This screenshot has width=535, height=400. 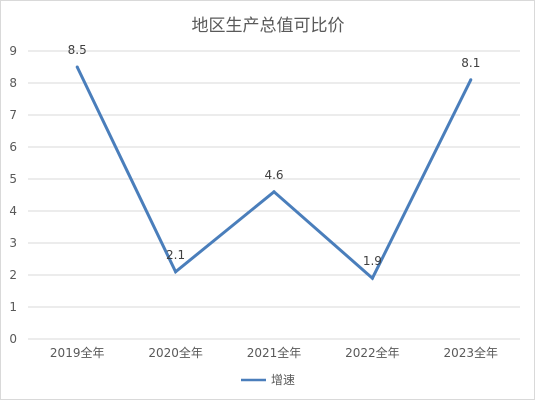 What do you see at coordinates (175, 255) in the screenshot?
I see `data-label: 2.1` at bounding box center [175, 255].